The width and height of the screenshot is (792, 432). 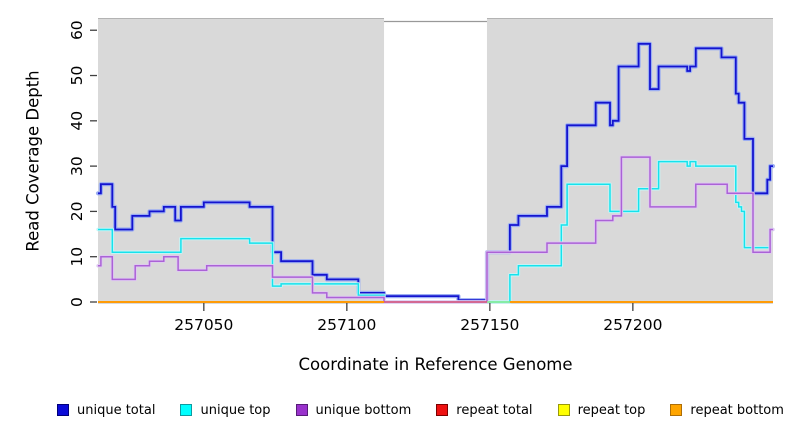 I want to click on legend-item-unique-total: unique total, so click(x=106, y=410).